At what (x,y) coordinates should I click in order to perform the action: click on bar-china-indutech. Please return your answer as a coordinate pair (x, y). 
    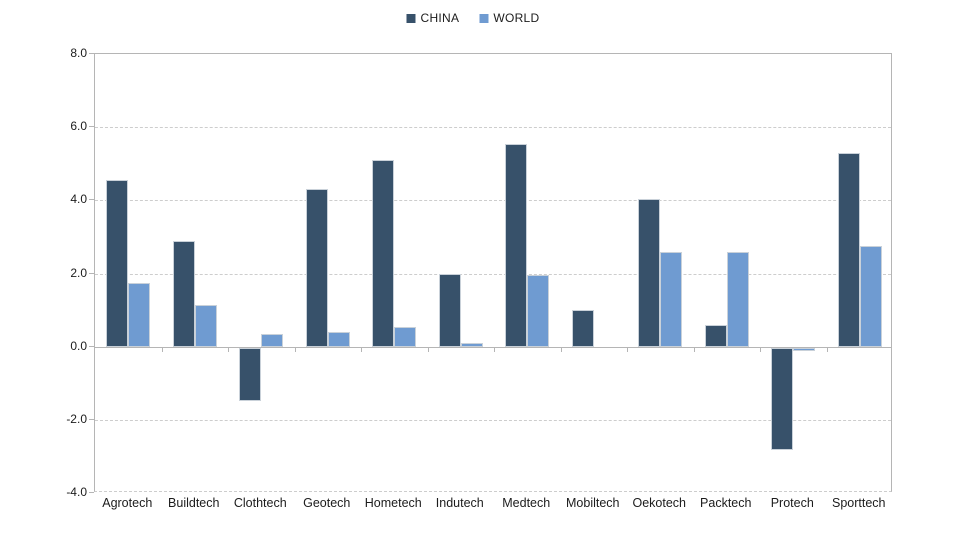
    Looking at the image, I should click on (449, 310).